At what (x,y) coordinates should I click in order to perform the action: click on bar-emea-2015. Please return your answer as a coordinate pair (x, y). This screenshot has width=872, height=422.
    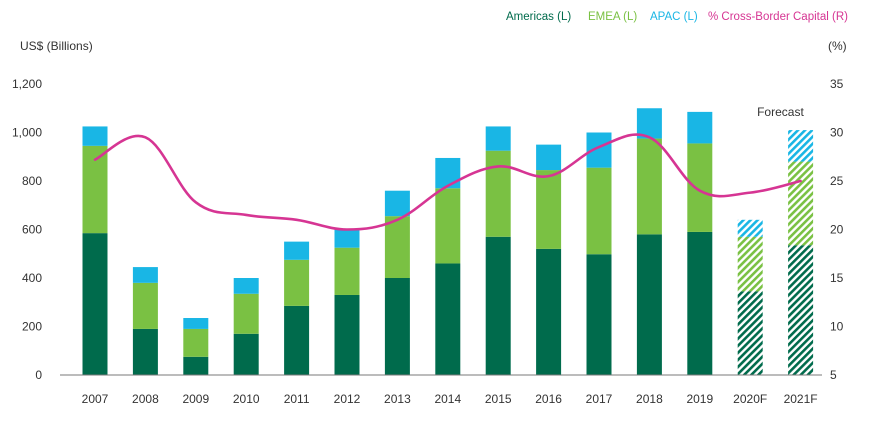
    Looking at the image, I should click on (498, 193).